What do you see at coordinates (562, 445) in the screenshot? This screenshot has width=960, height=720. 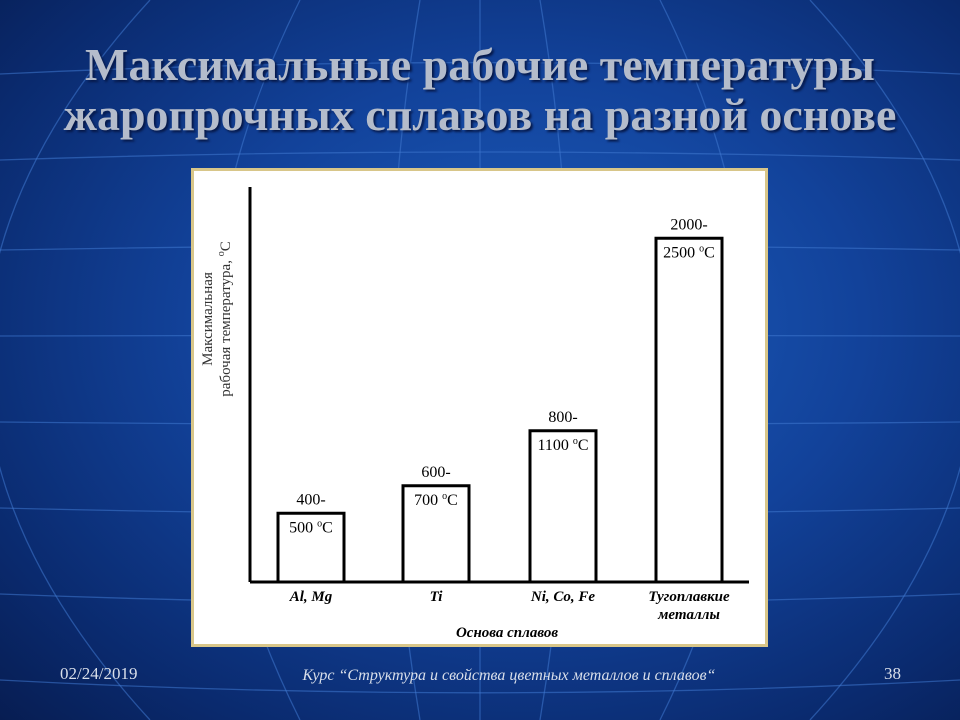 I see `bar-data-label-range-end: 1100 oC` at bounding box center [562, 445].